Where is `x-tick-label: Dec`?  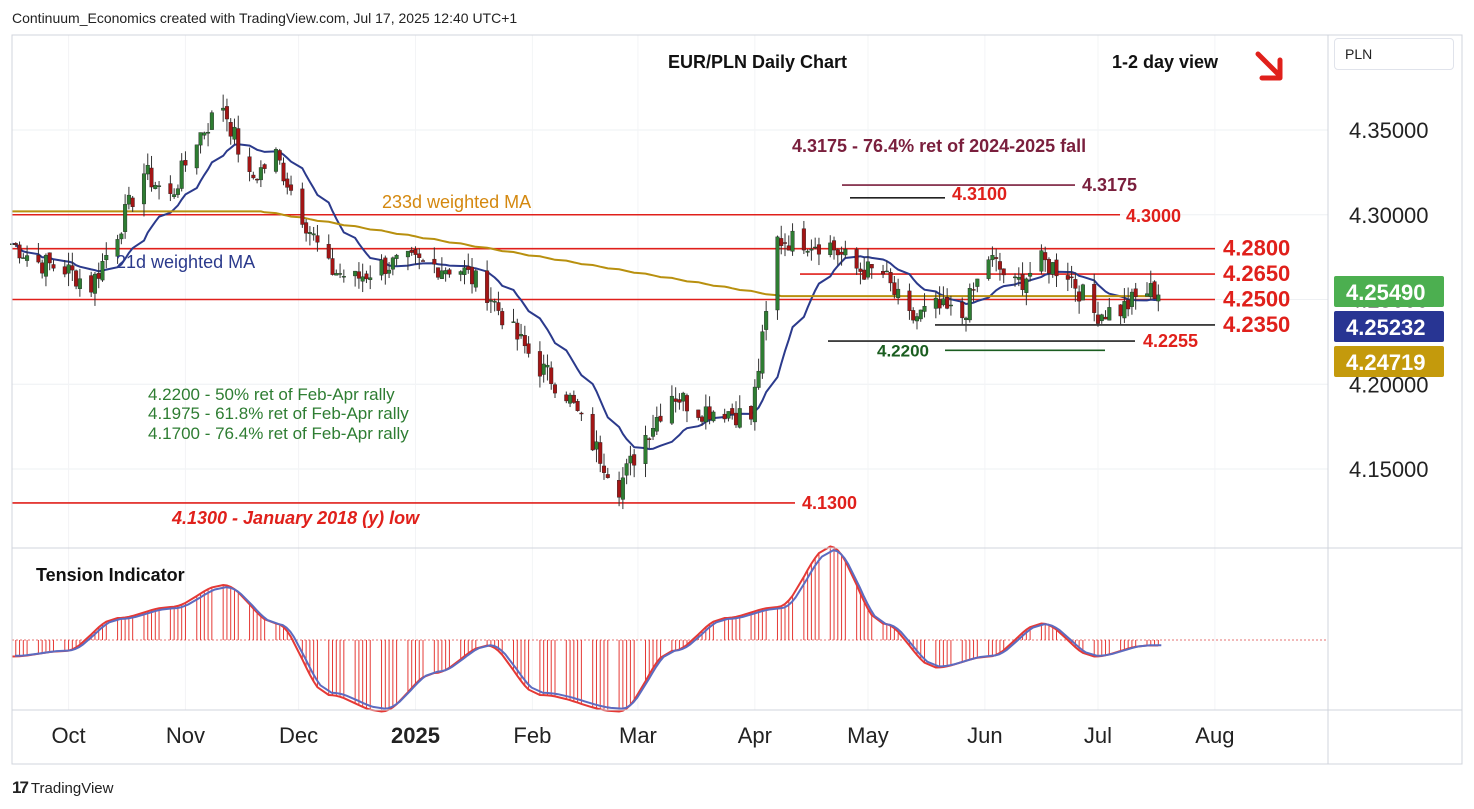 x-tick-label: Dec is located at coordinates (298, 735).